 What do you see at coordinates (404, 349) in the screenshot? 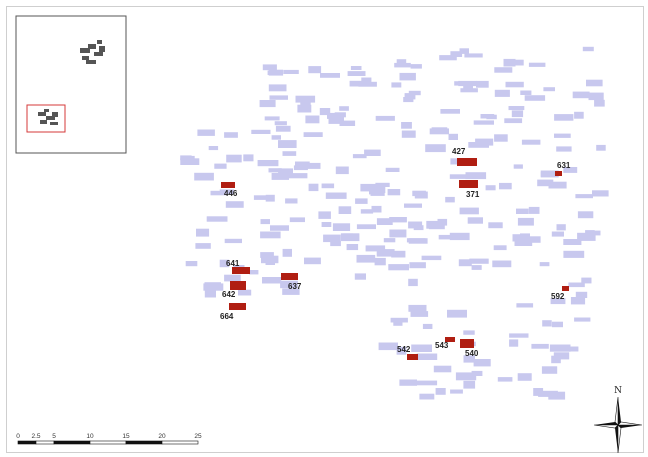
I see `building-id-label: 542` at bounding box center [404, 349].